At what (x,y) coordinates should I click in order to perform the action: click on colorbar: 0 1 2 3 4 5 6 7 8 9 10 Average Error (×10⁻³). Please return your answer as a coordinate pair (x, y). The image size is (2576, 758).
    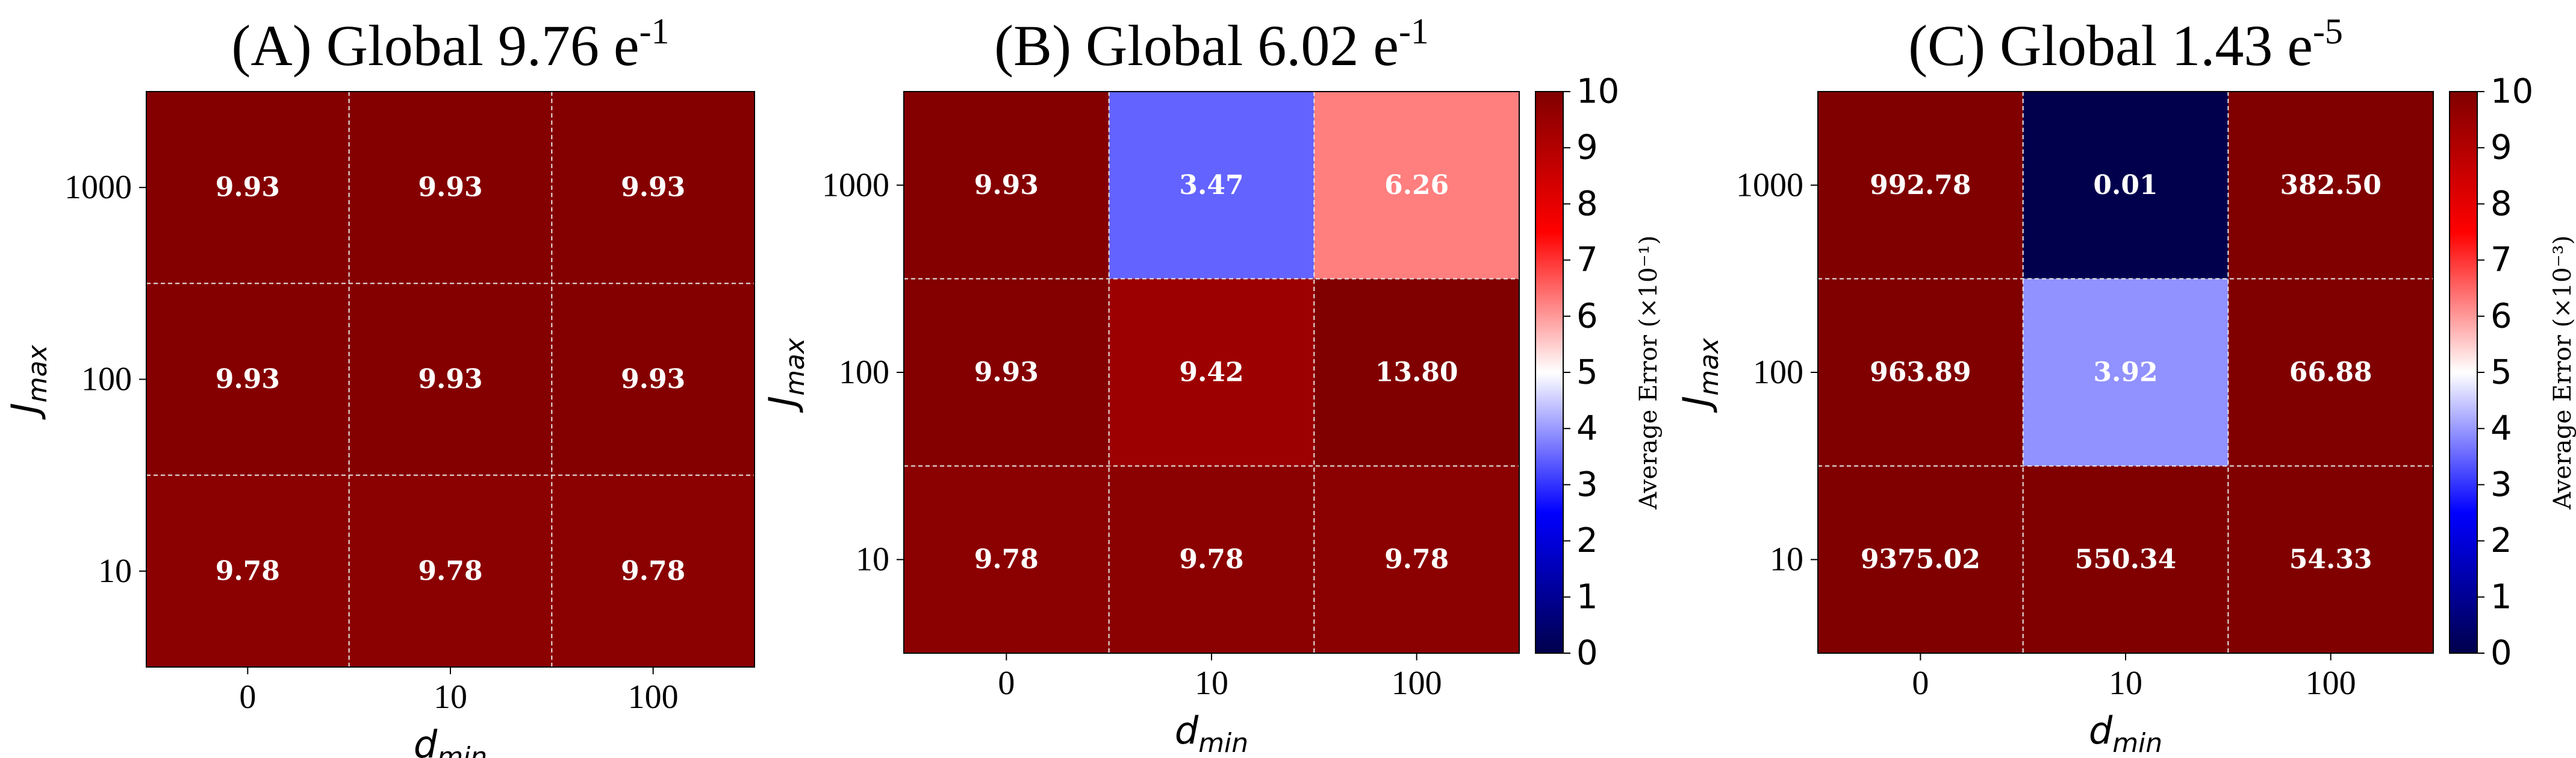
    Looking at the image, I should click on (2513, 372).